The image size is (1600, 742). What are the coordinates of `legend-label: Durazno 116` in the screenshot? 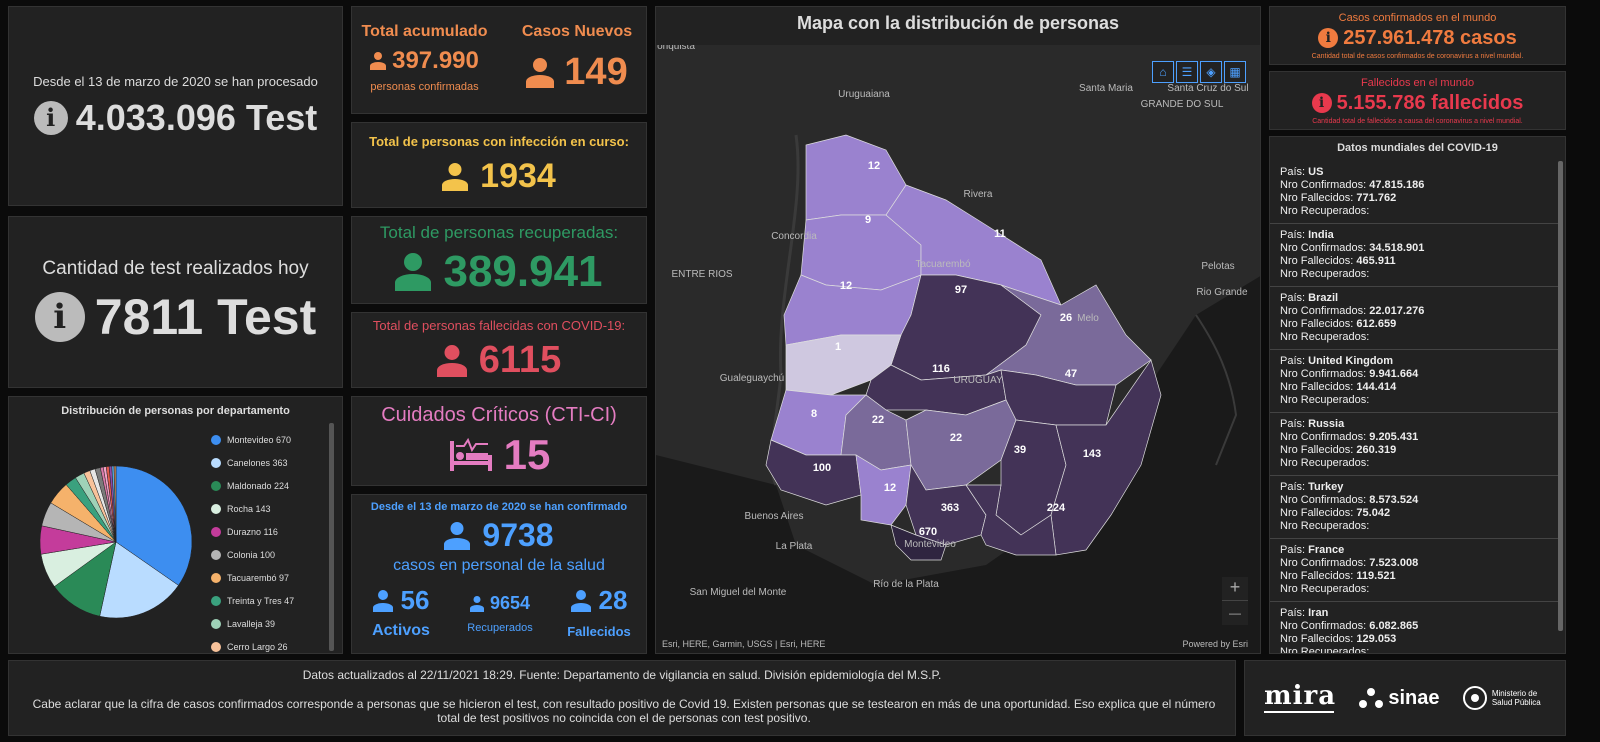 It's located at (252, 531).